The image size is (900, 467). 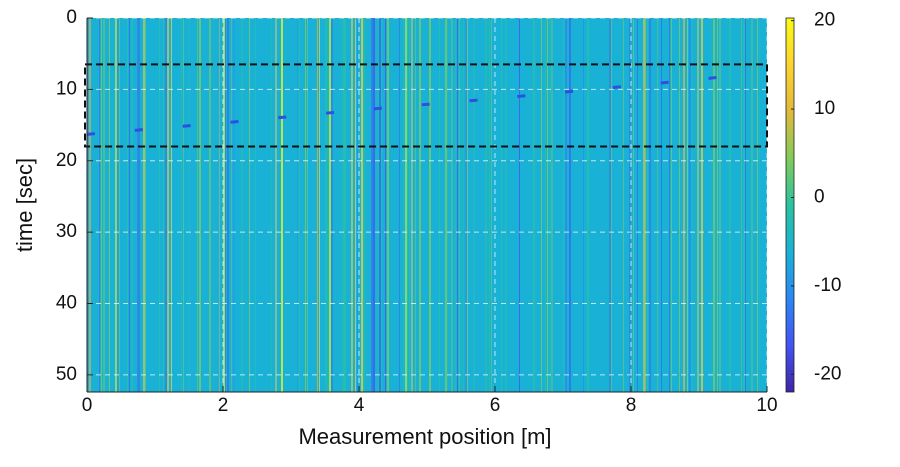 I want to click on highlight-box, so click(x=426, y=105).